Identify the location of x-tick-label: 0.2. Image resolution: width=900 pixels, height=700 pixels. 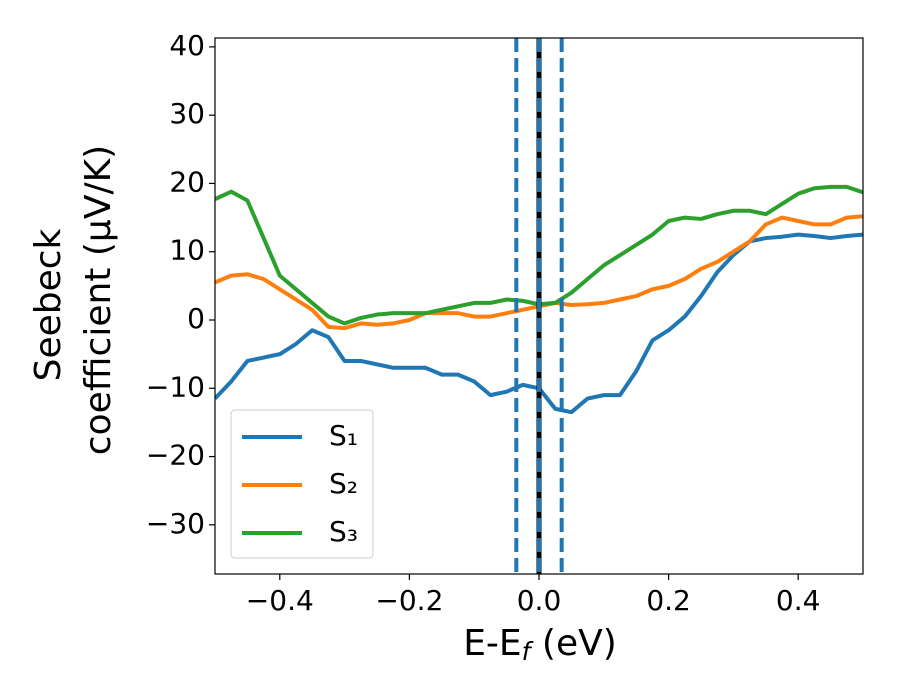
(668, 600).